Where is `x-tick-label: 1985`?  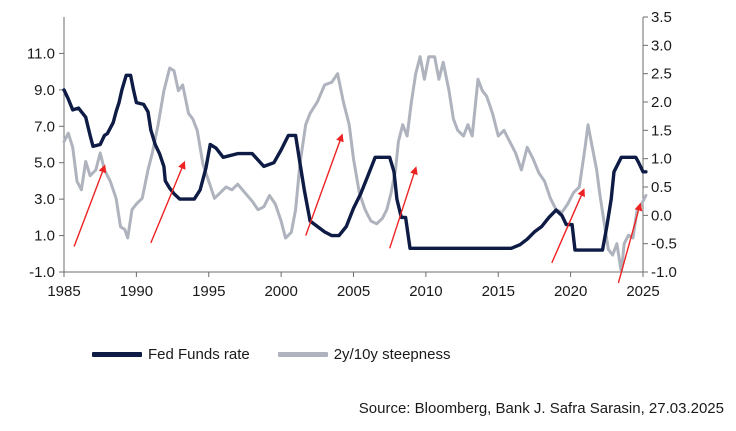 x-tick-label: 1985 is located at coordinates (63, 291).